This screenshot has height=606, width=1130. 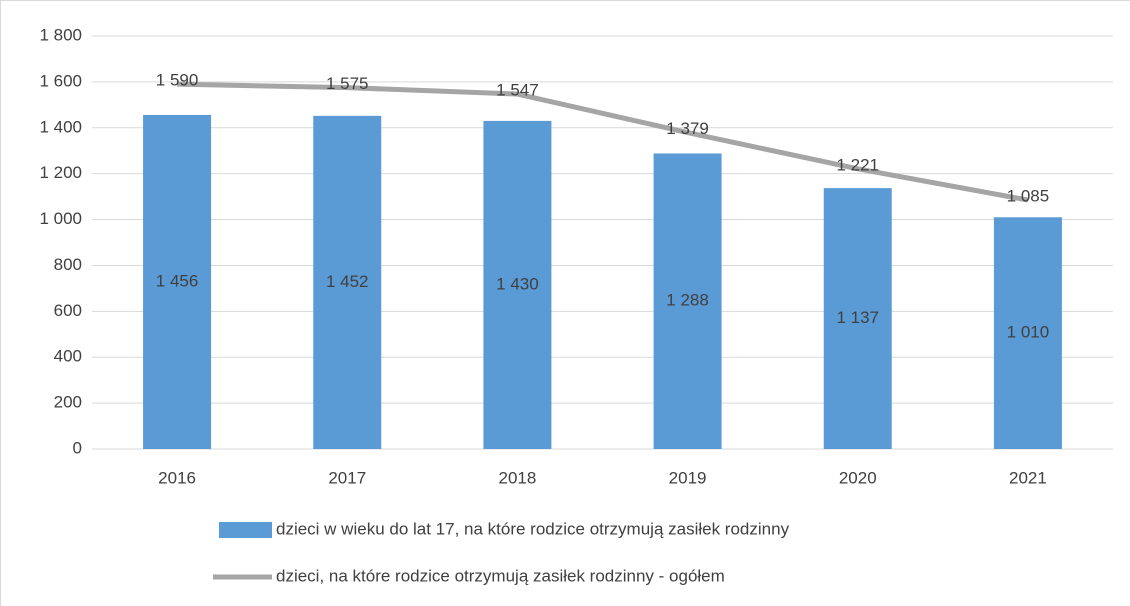 What do you see at coordinates (68, 310) in the screenshot?
I see `y-tick-label: 600` at bounding box center [68, 310].